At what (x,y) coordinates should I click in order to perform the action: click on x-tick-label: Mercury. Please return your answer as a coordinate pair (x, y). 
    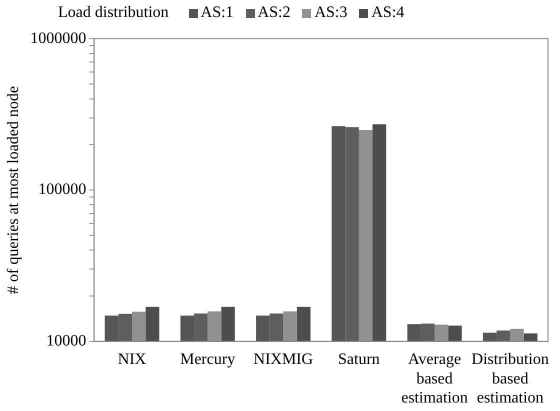
    Looking at the image, I should click on (208, 359).